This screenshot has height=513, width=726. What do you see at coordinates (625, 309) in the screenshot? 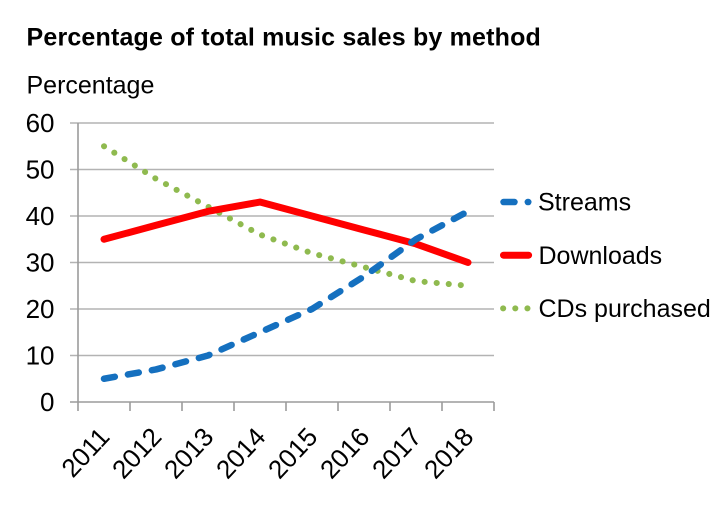
I see `svg-text: CDs purchased` at bounding box center [625, 309].